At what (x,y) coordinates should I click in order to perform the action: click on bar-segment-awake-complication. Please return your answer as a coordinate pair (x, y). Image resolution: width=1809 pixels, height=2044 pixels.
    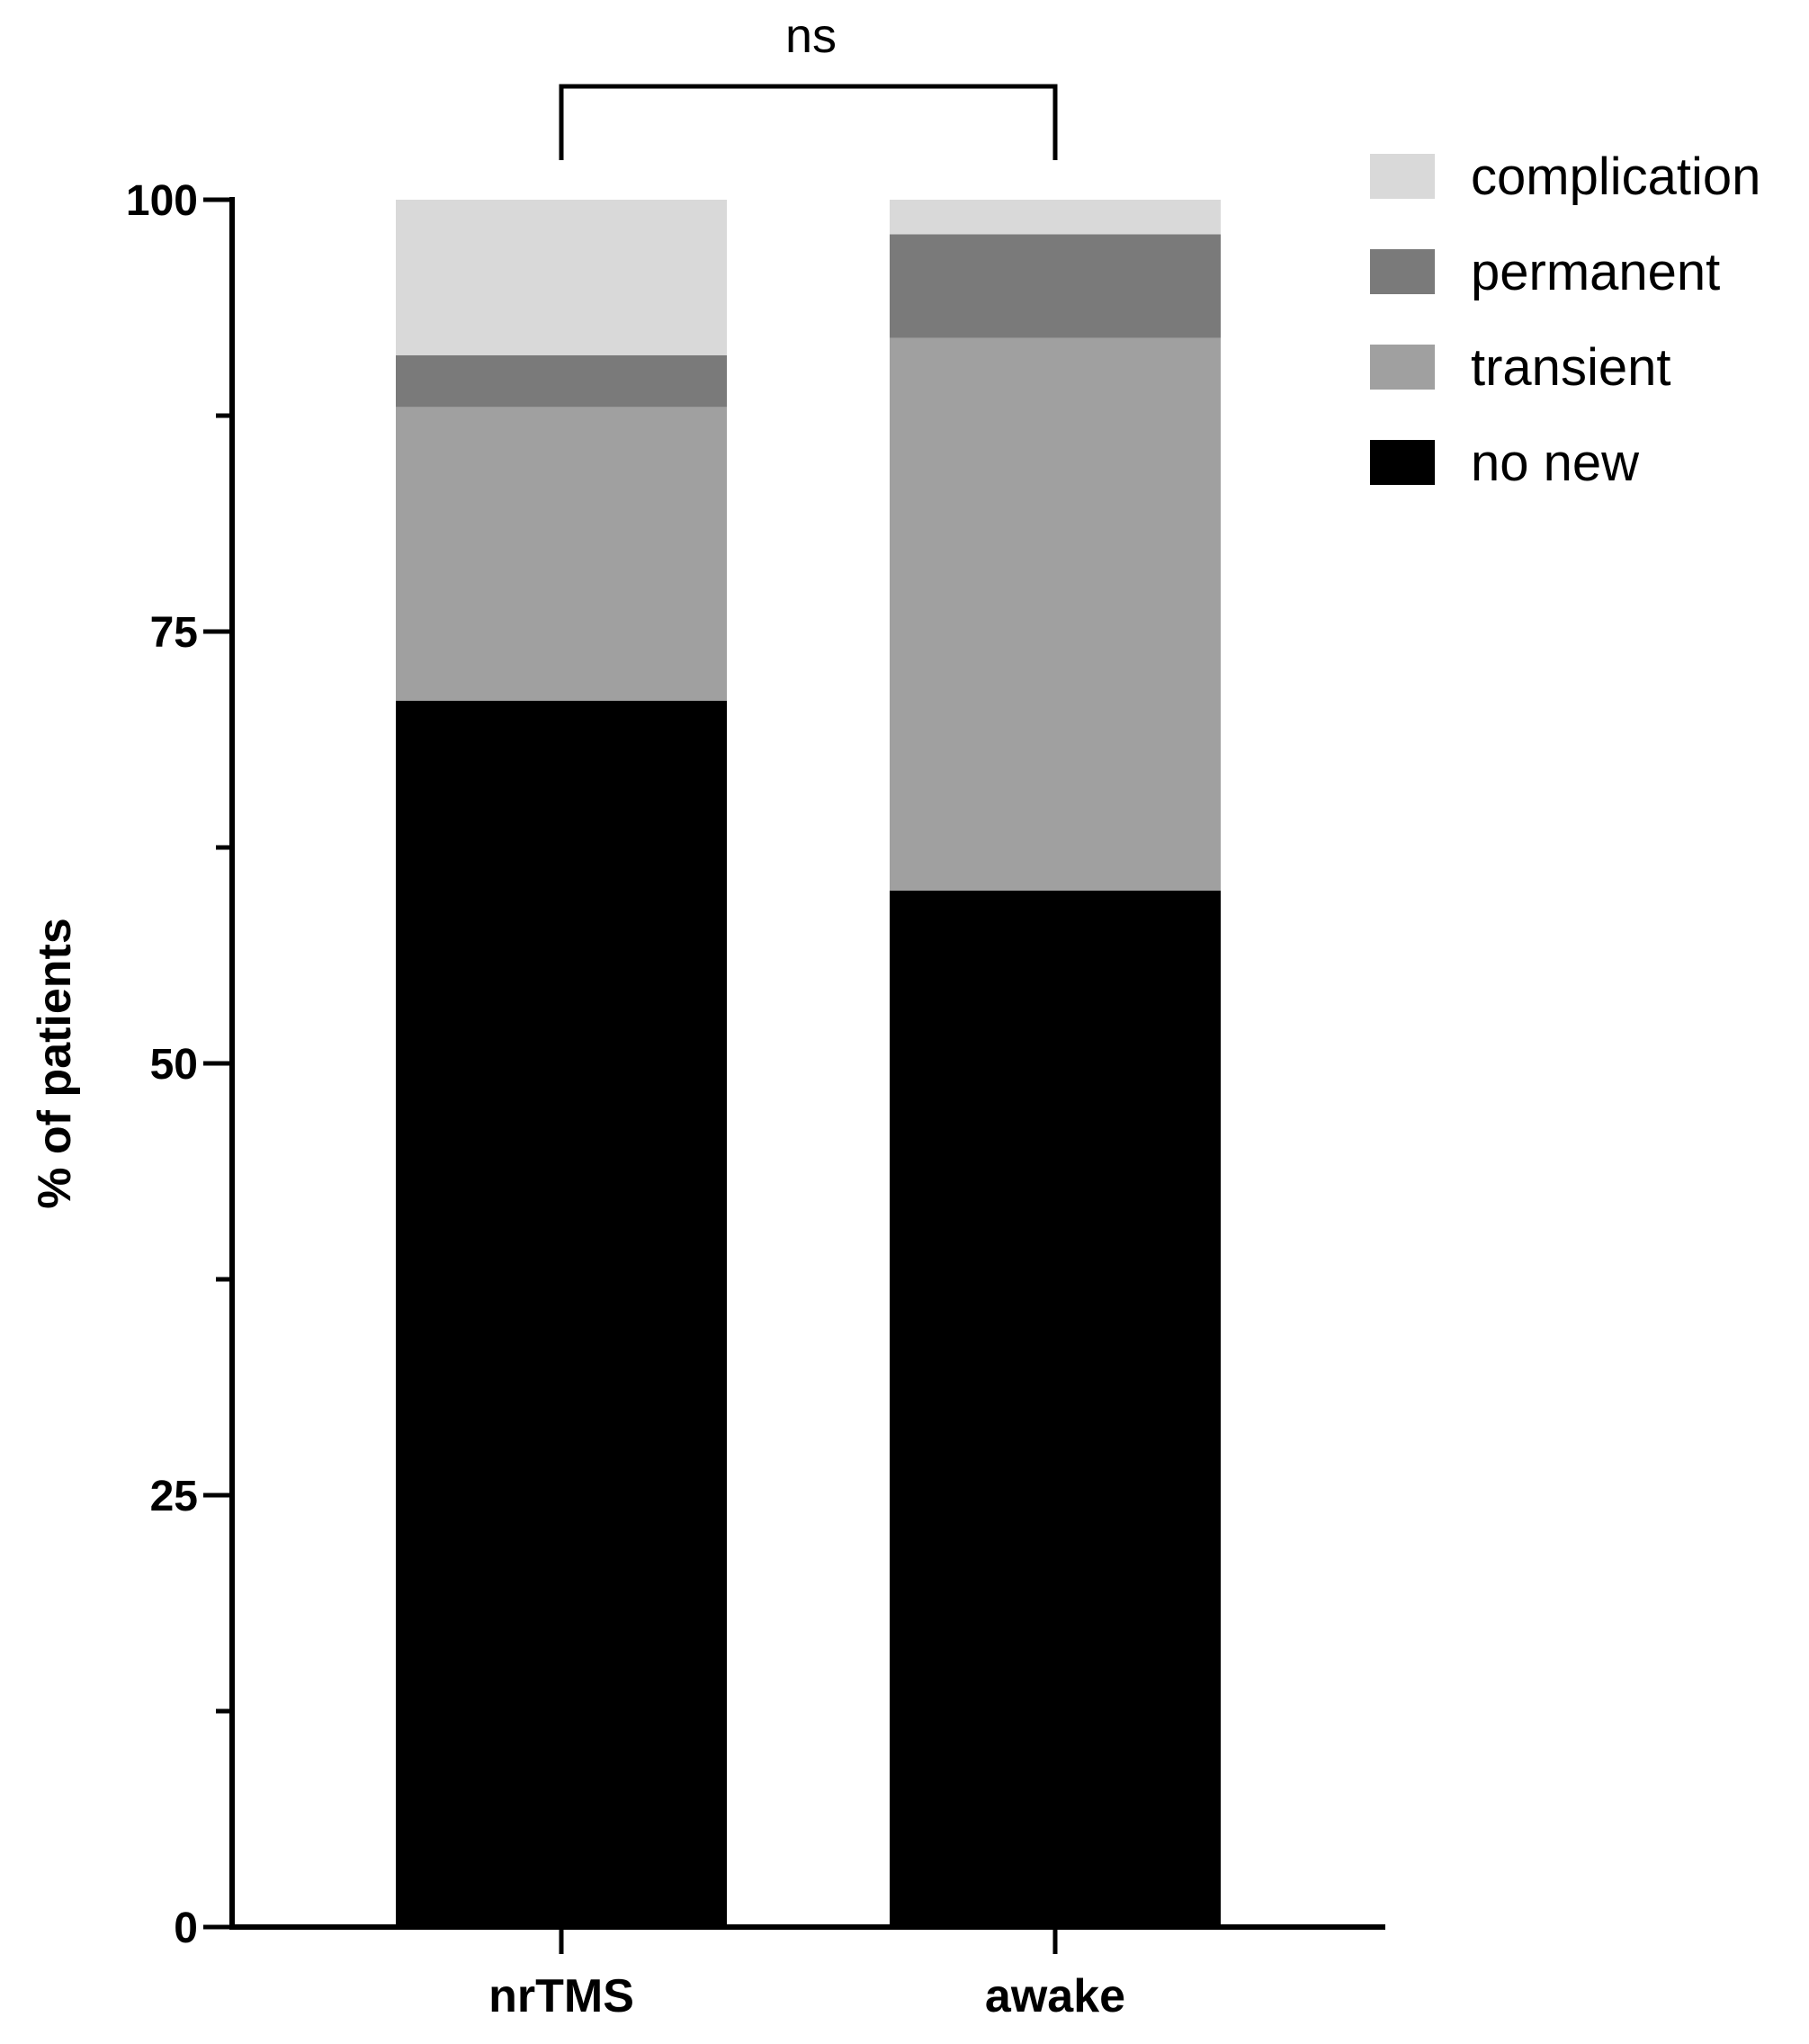
    Looking at the image, I should click on (1055, 217).